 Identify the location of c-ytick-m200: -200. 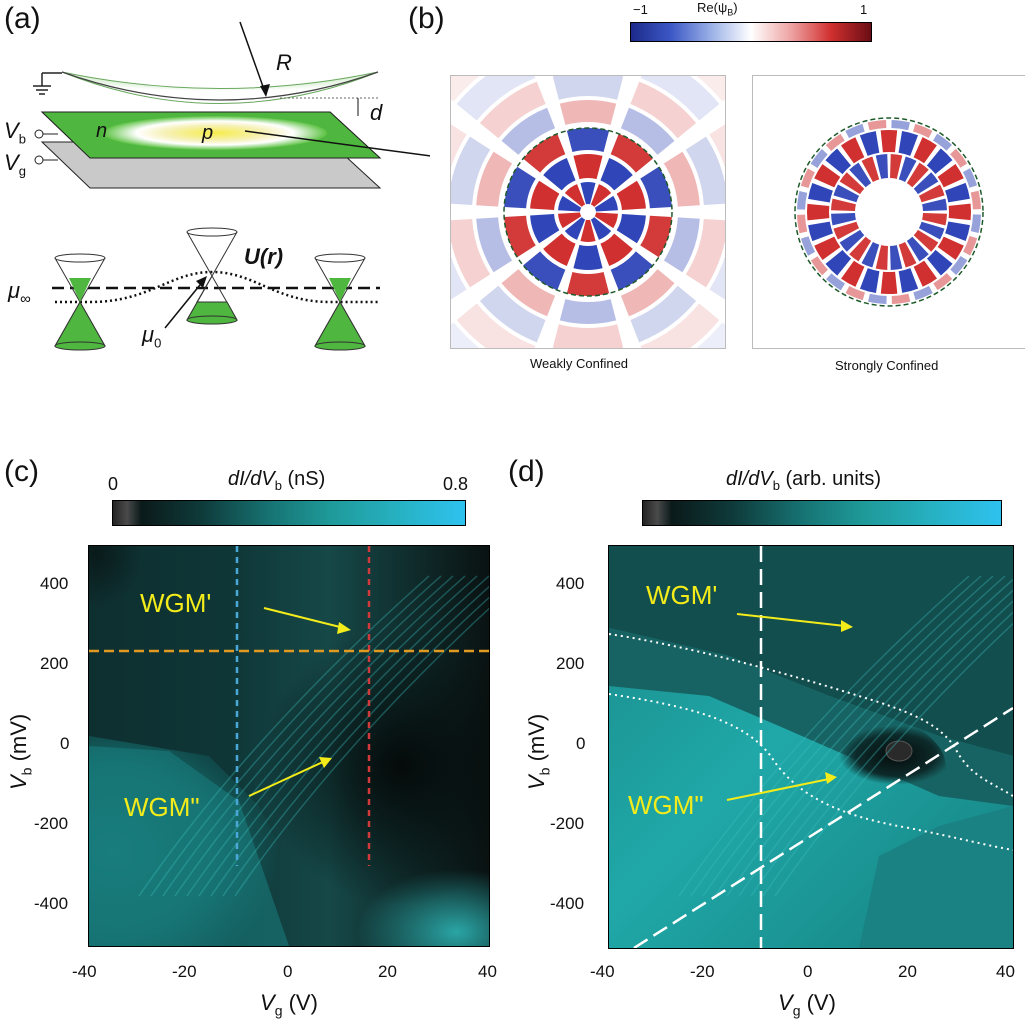
(51, 823).